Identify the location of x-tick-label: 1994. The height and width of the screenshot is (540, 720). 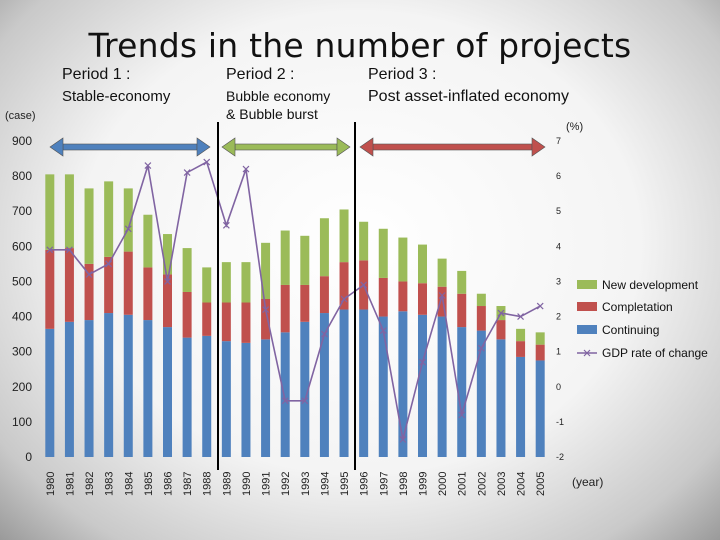
(325, 484).